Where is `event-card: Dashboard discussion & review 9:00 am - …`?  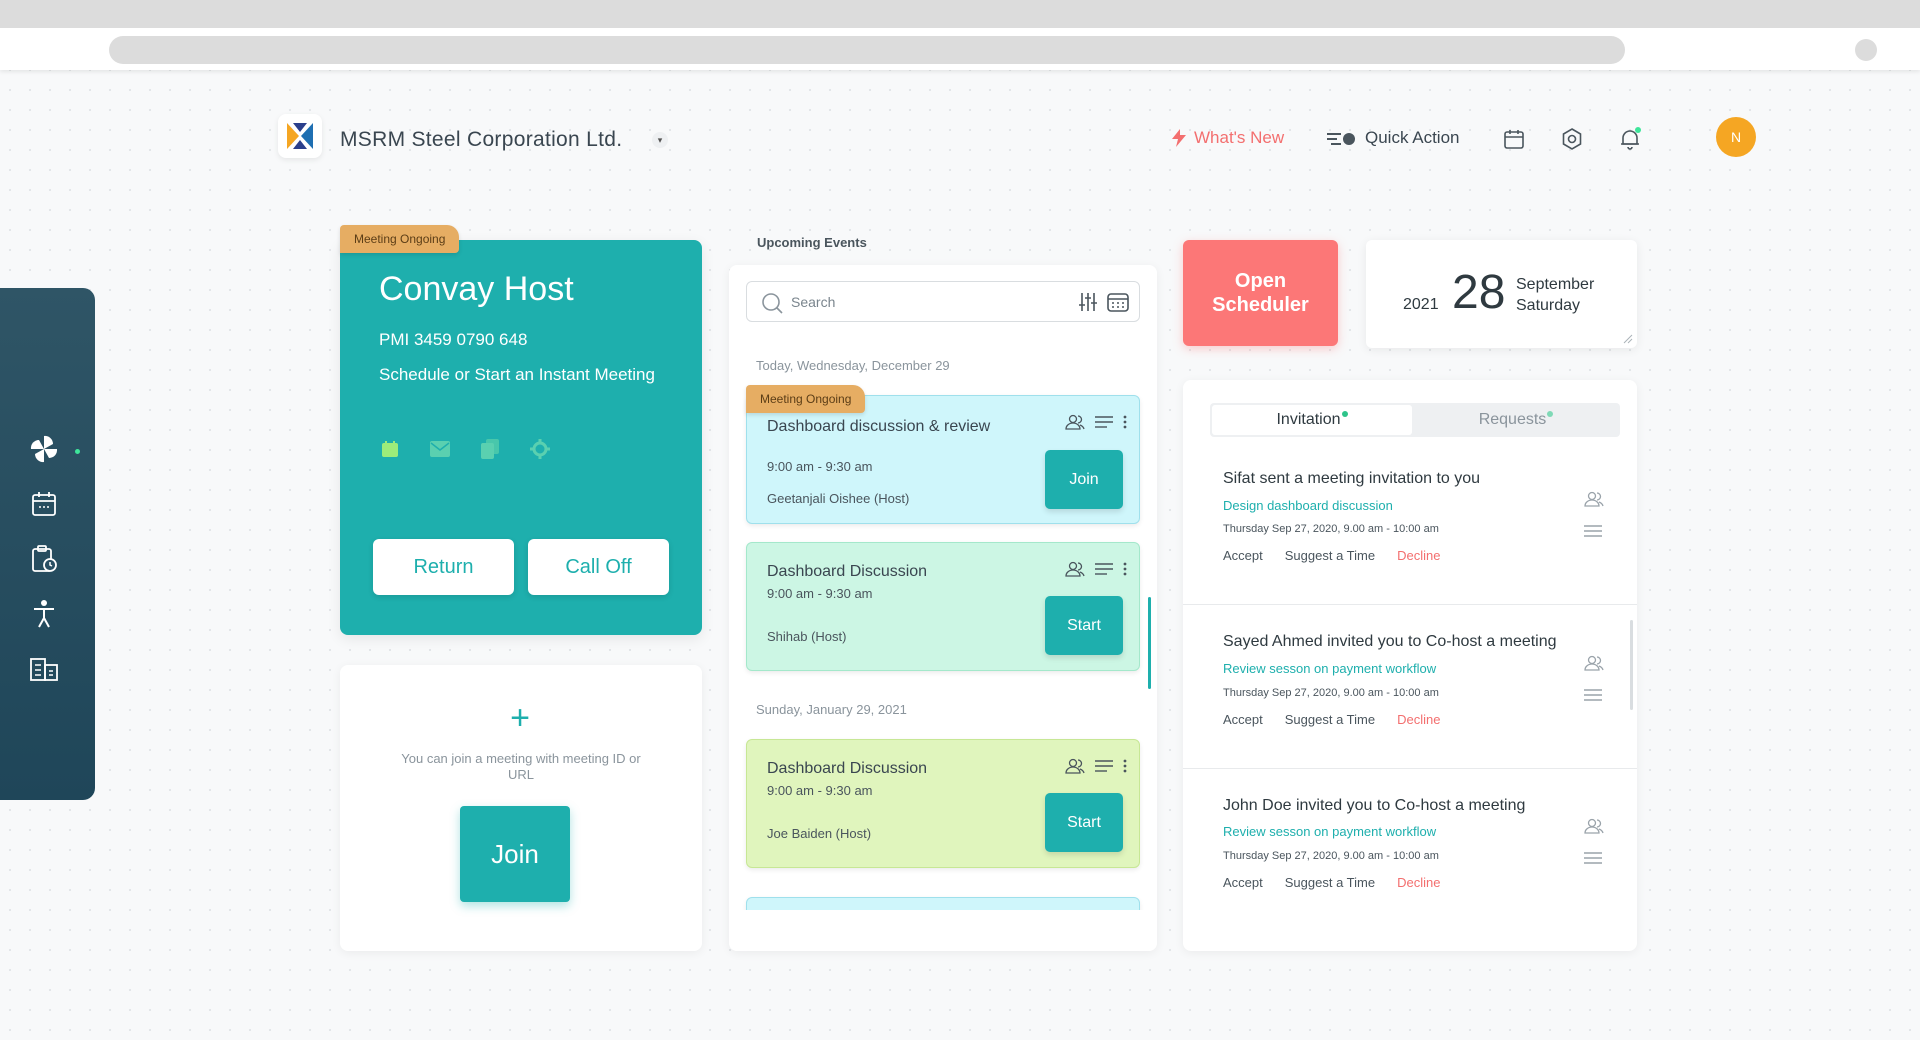 event-card: Dashboard discussion & review 9:00 am - … is located at coordinates (943, 459).